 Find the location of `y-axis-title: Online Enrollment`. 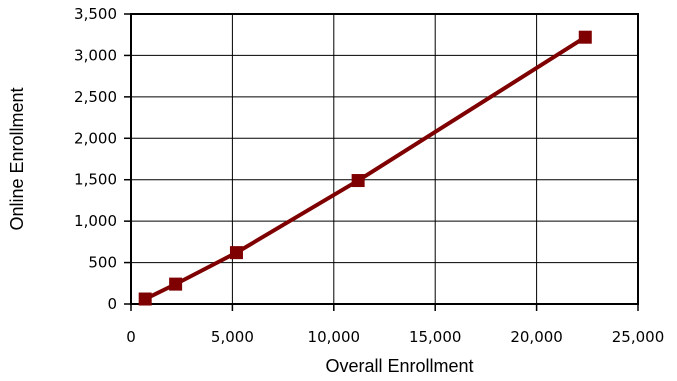

y-axis-title: Online Enrollment is located at coordinates (17, 158).